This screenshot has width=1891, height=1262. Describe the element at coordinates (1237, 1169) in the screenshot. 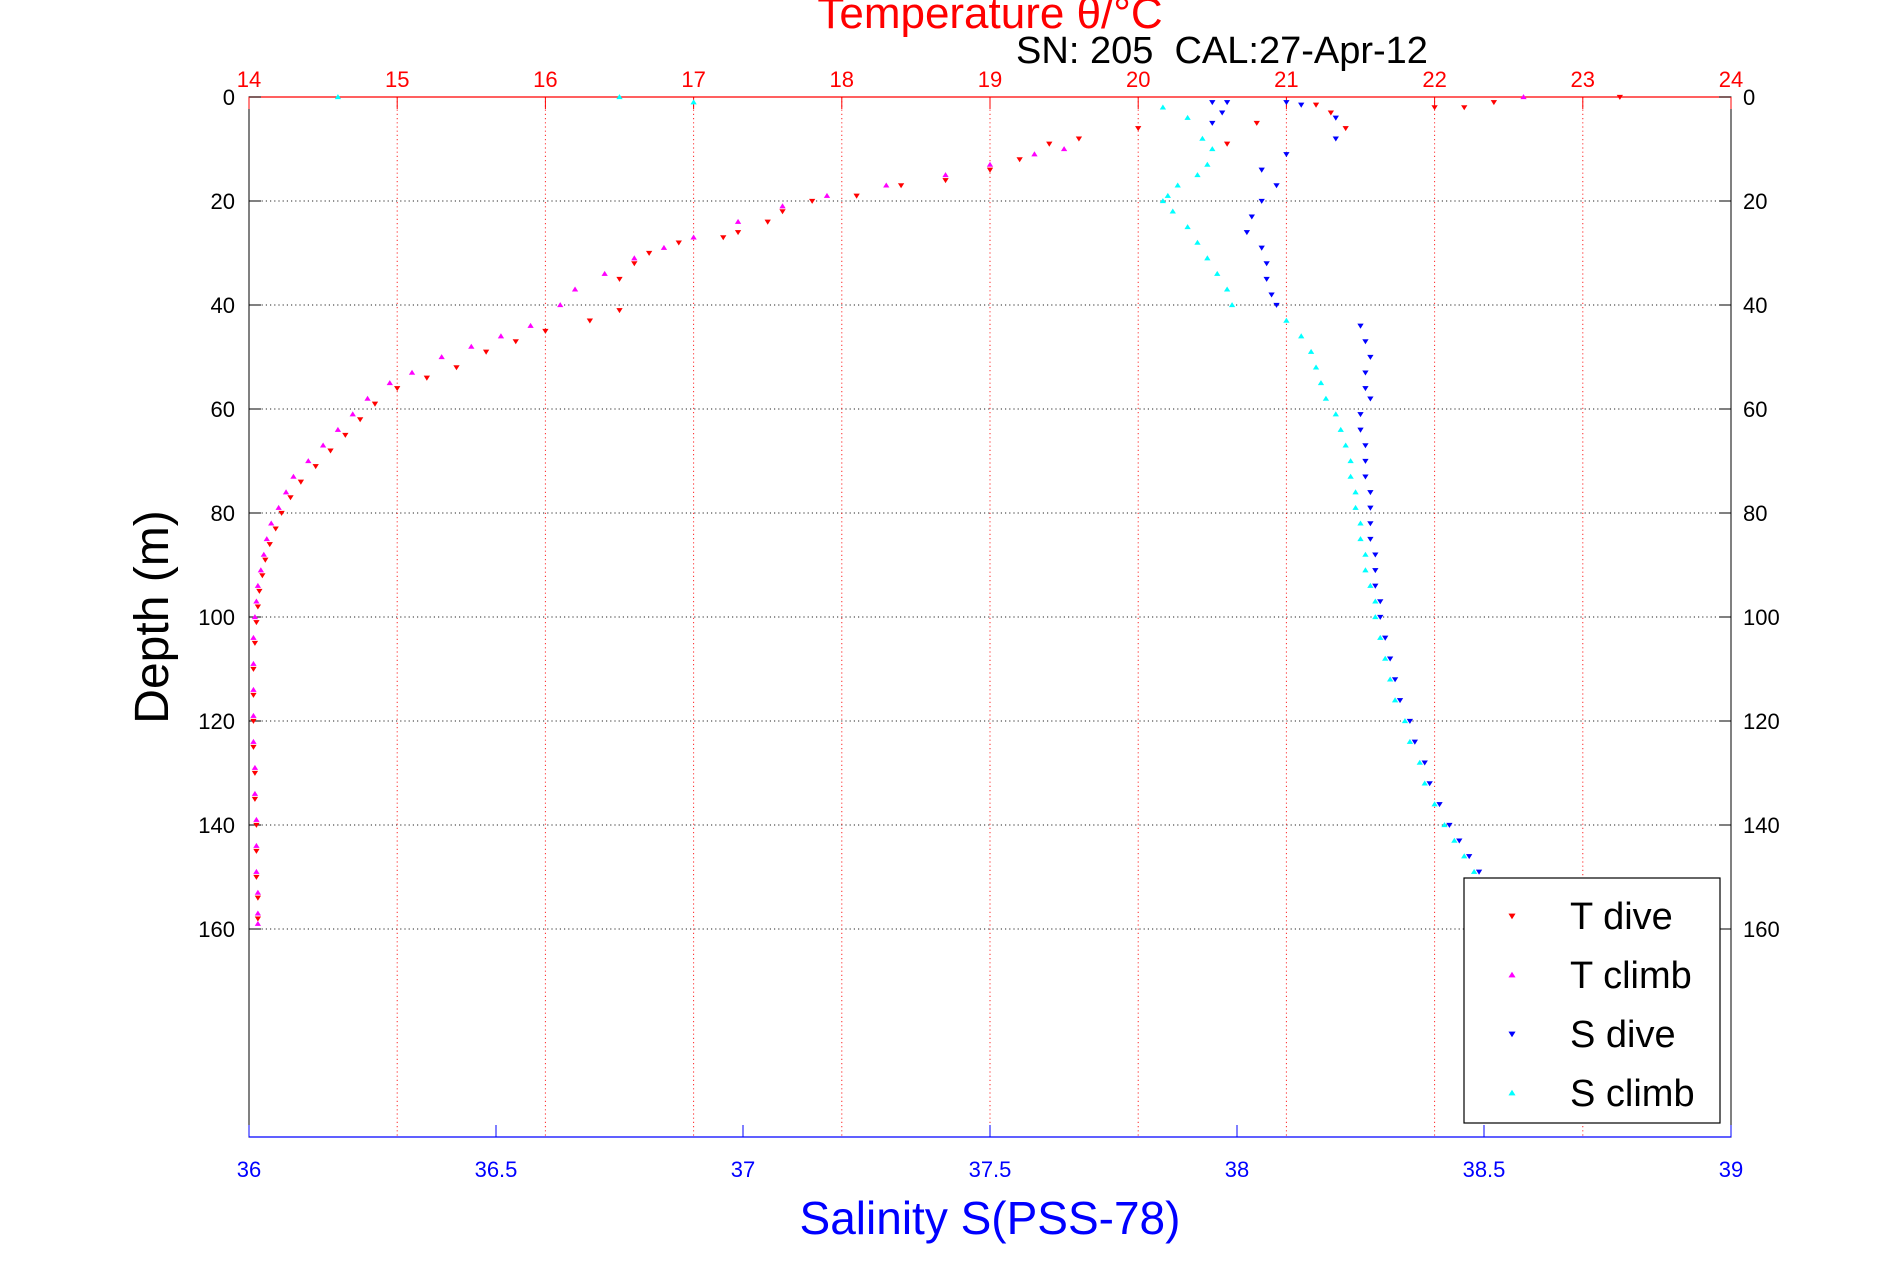

I see `x-bottom-tick-label: 38` at that location.